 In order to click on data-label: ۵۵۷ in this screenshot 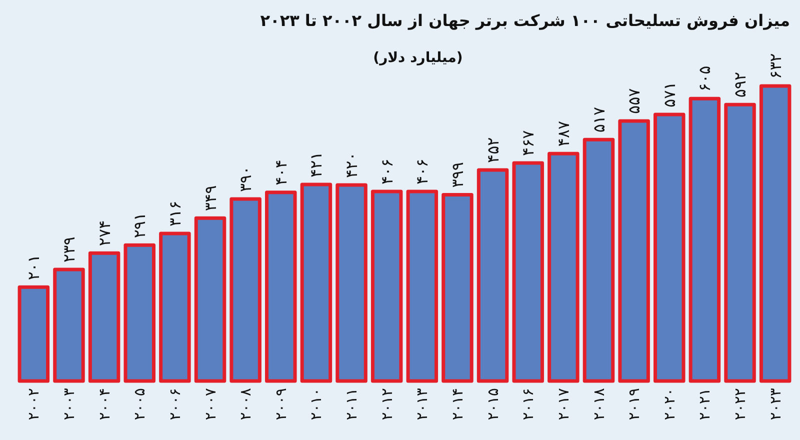, I will do `click(634, 101)`.